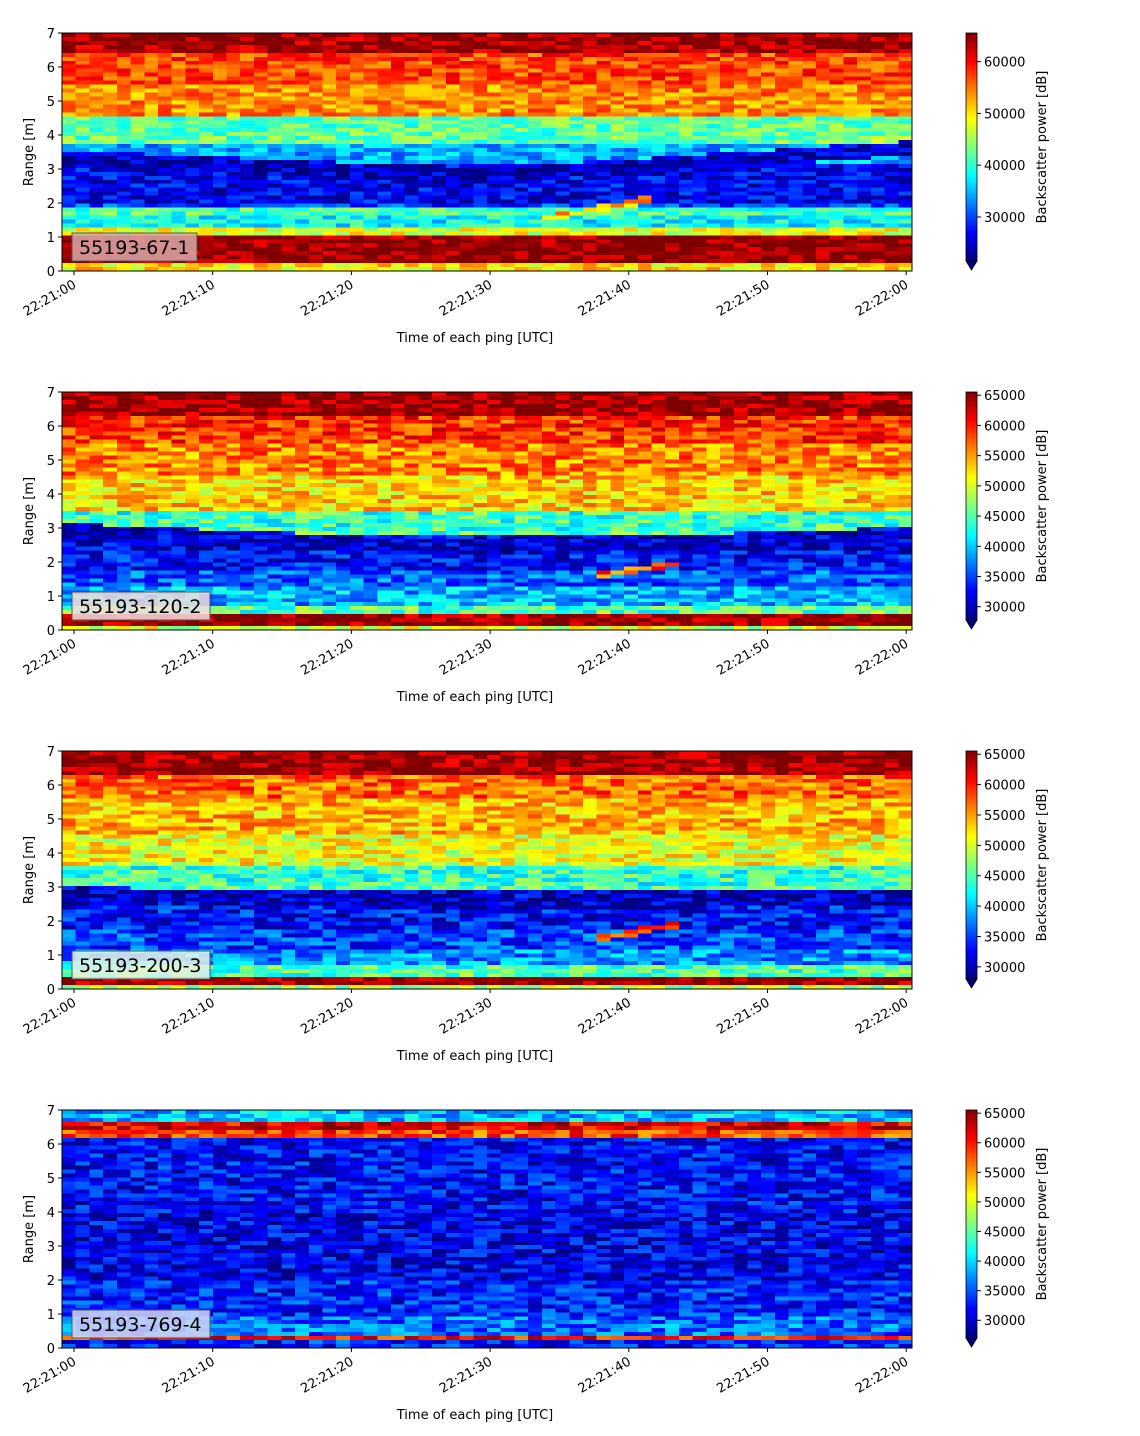 The height and width of the screenshot is (1436, 1140). What do you see at coordinates (134, 248) in the screenshot?
I see `sample-label-text: 55193-67-1` at bounding box center [134, 248].